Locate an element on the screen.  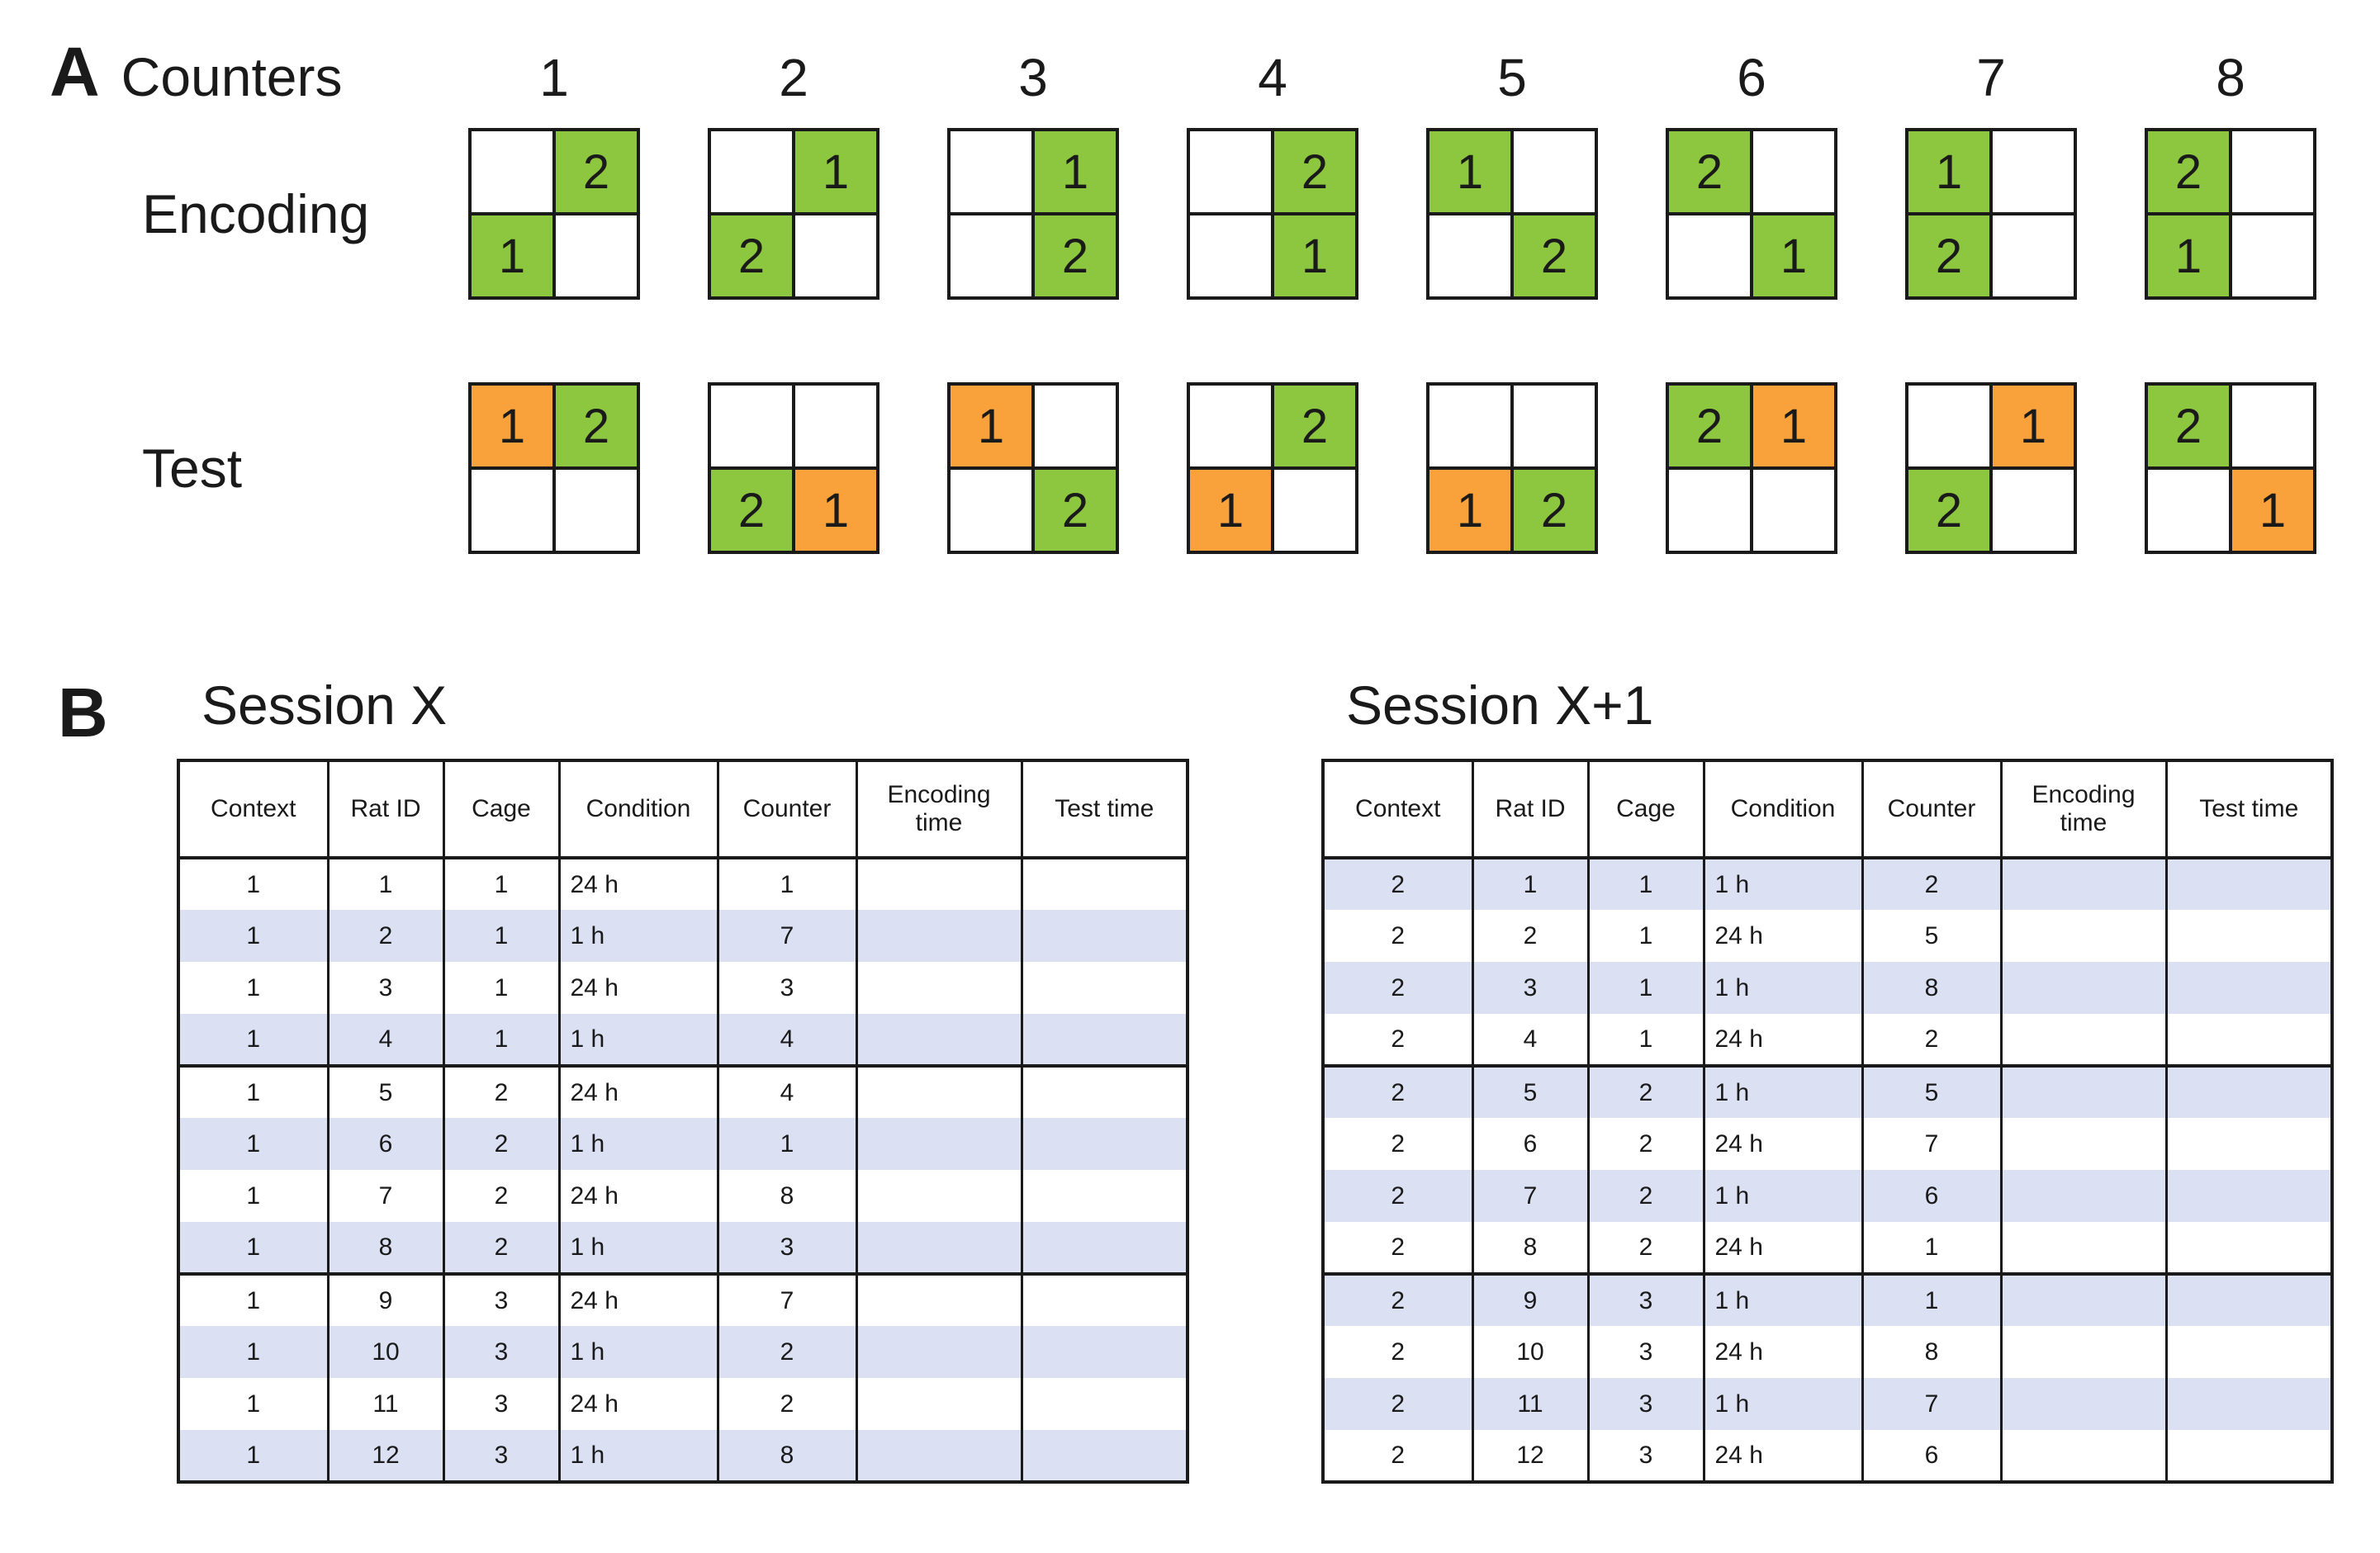
encoding-grid-cell-visit-1: 1 is located at coordinates (836, 172).